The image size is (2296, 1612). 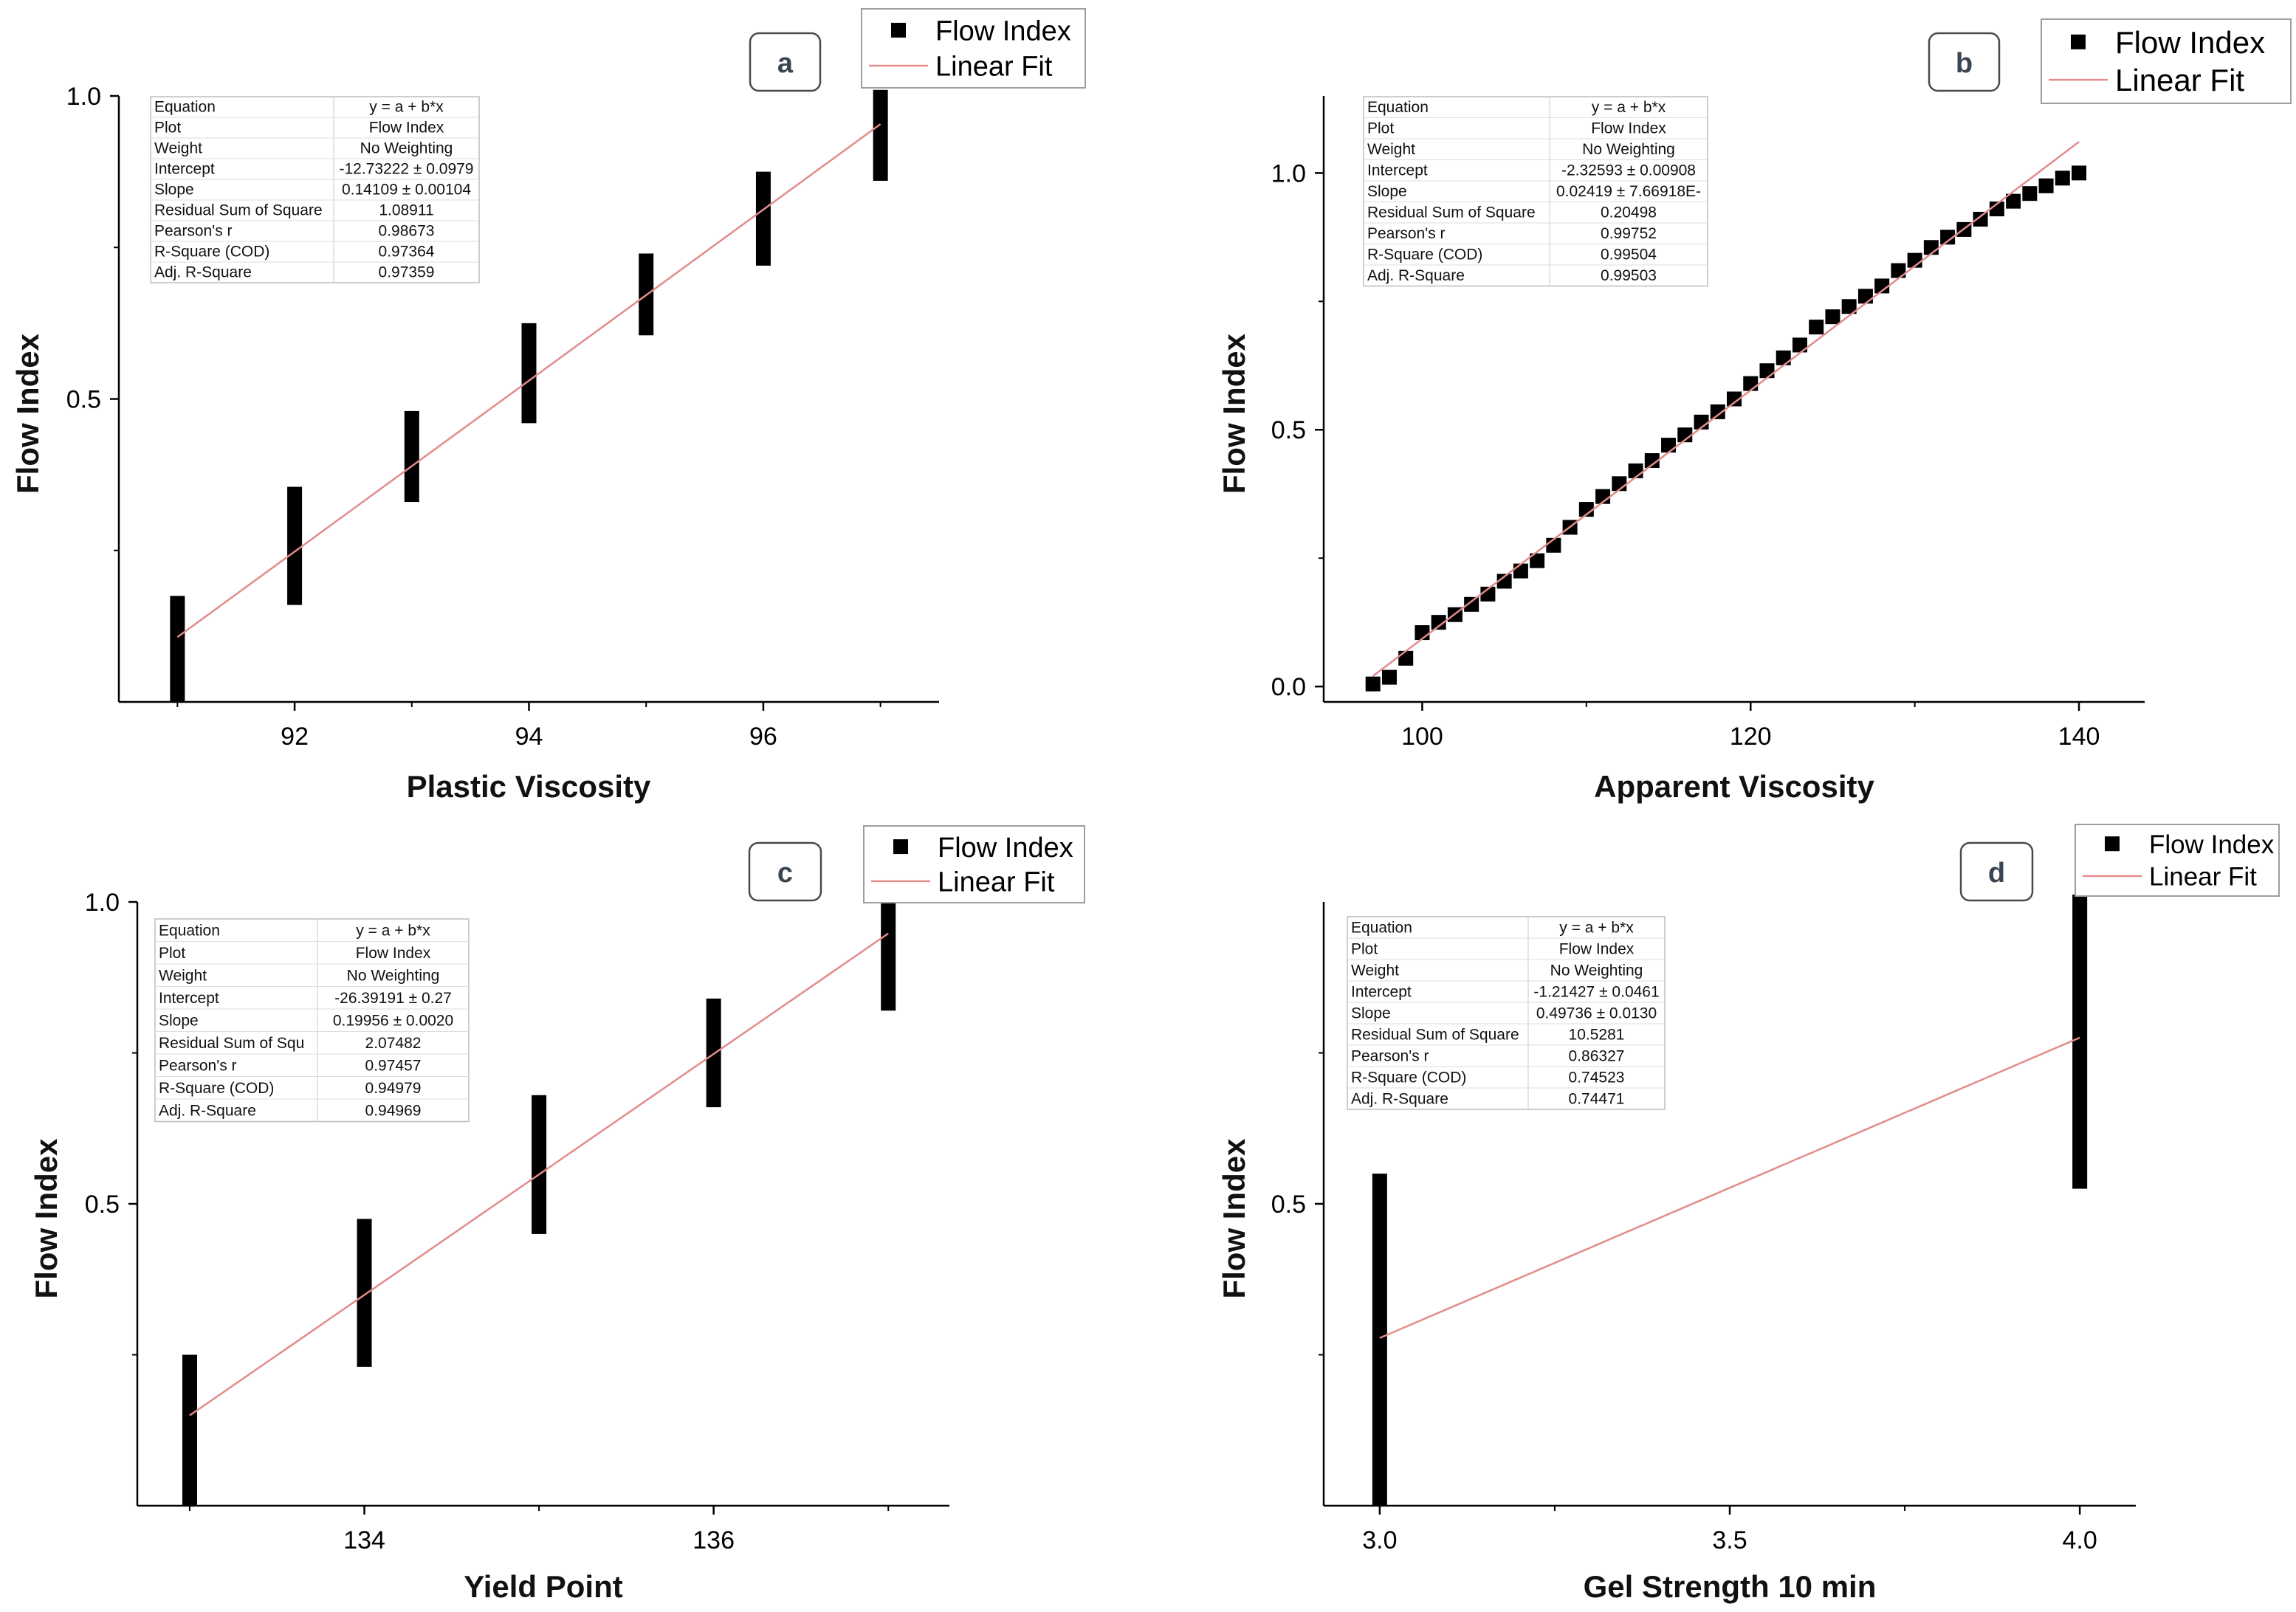 I want to click on legend-box, so click(x=974, y=864).